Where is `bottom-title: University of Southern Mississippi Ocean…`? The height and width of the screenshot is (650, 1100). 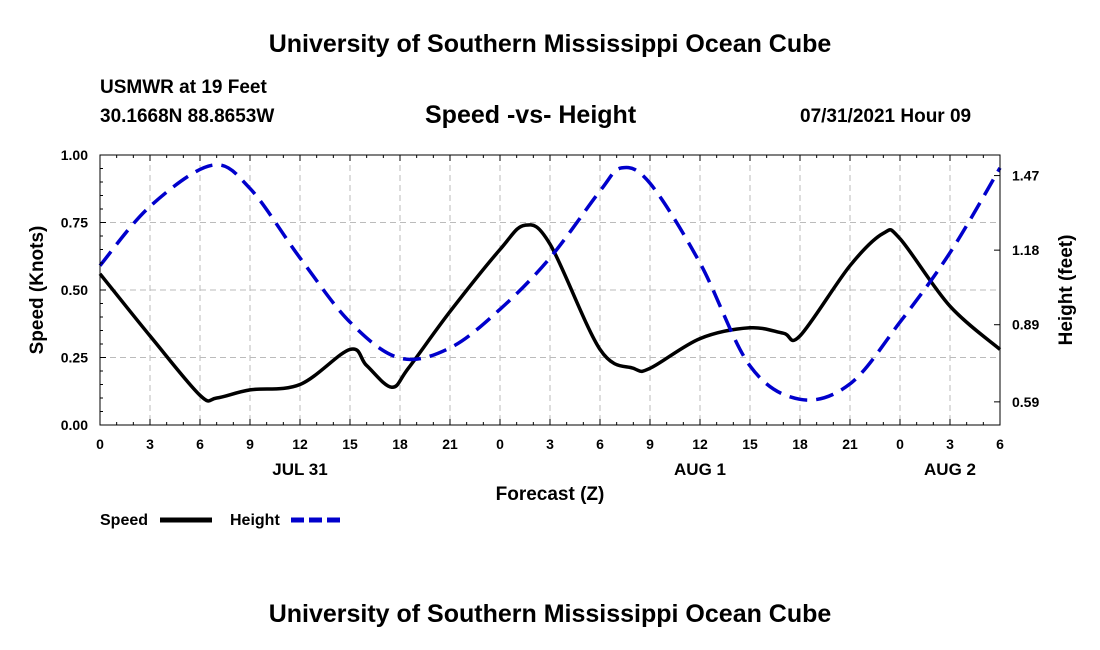
bottom-title: University of Southern Mississippi Ocean… is located at coordinates (550, 614).